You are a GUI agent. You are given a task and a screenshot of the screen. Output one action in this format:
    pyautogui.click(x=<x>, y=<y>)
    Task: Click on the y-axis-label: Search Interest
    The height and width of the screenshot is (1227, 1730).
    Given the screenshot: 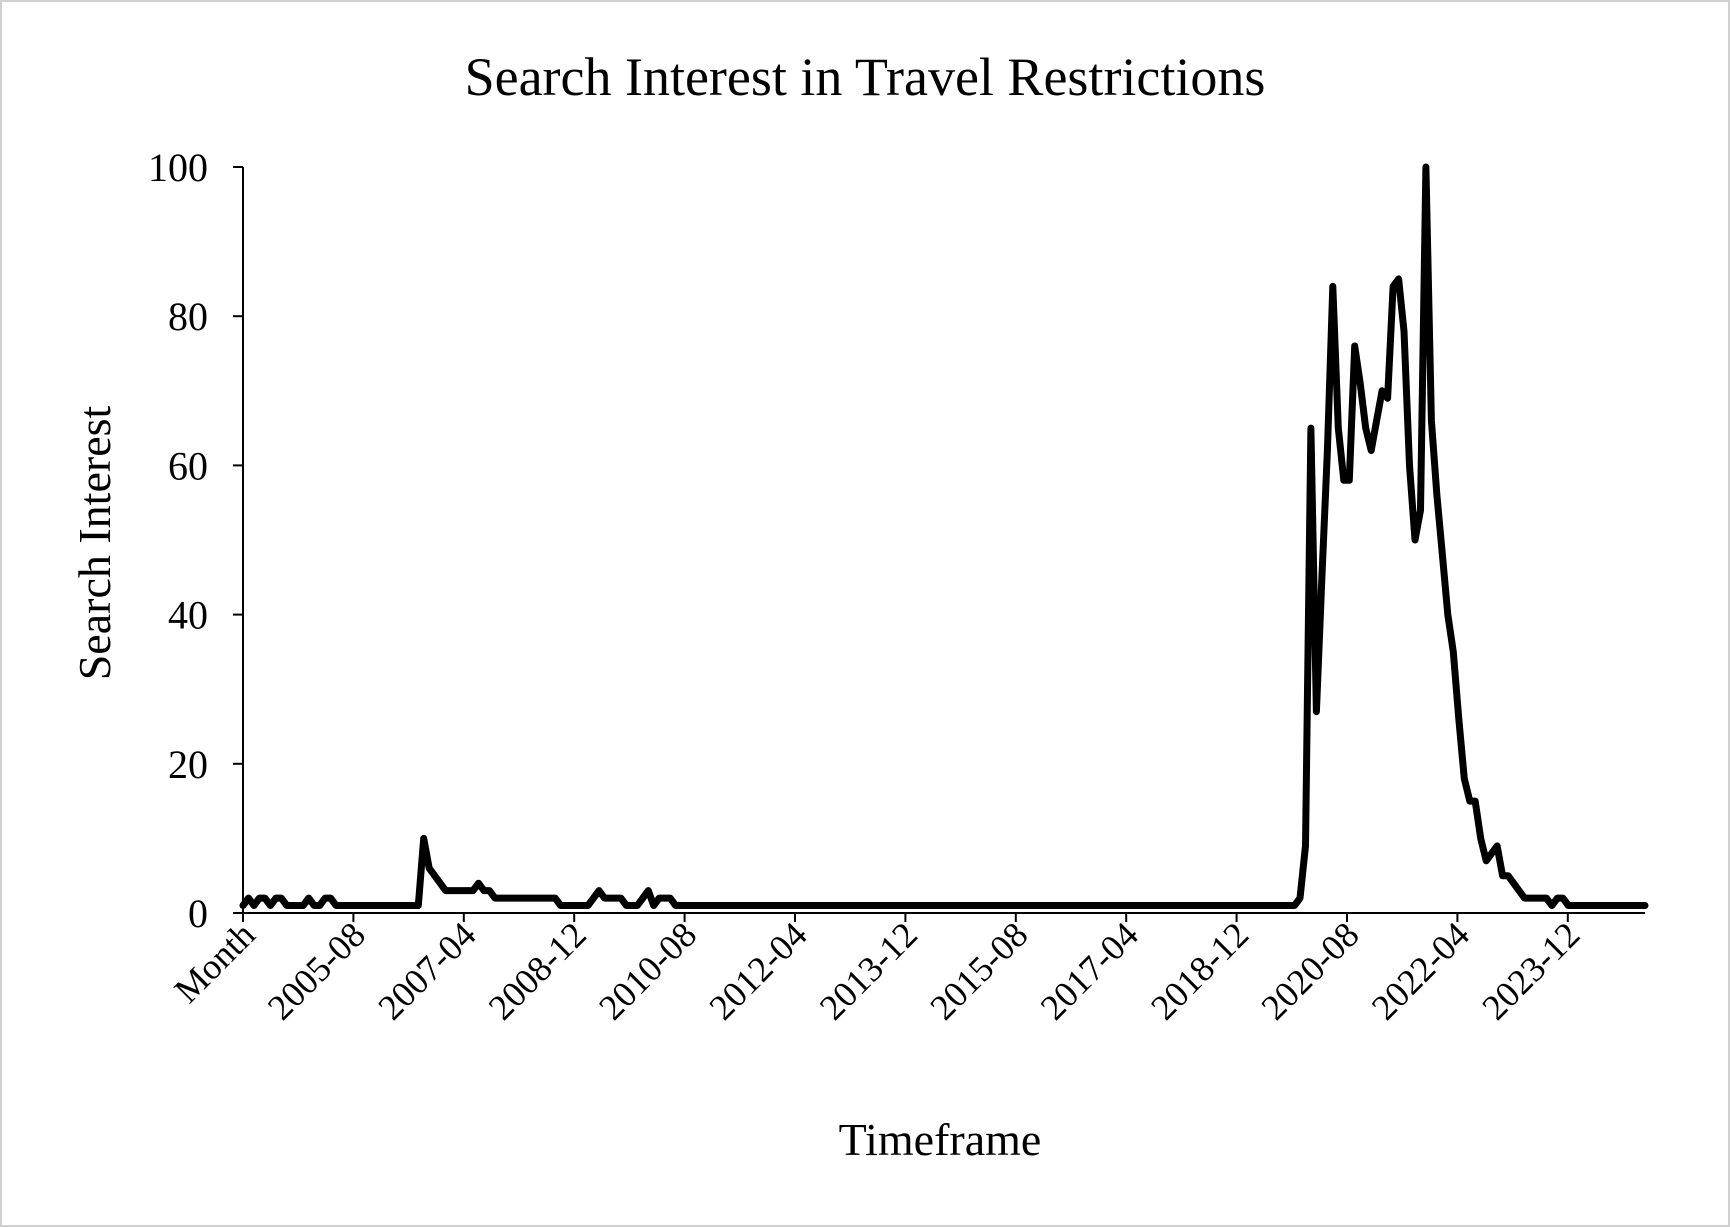 What is the action you would take?
    pyautogui.click(x=94, y=542)
    